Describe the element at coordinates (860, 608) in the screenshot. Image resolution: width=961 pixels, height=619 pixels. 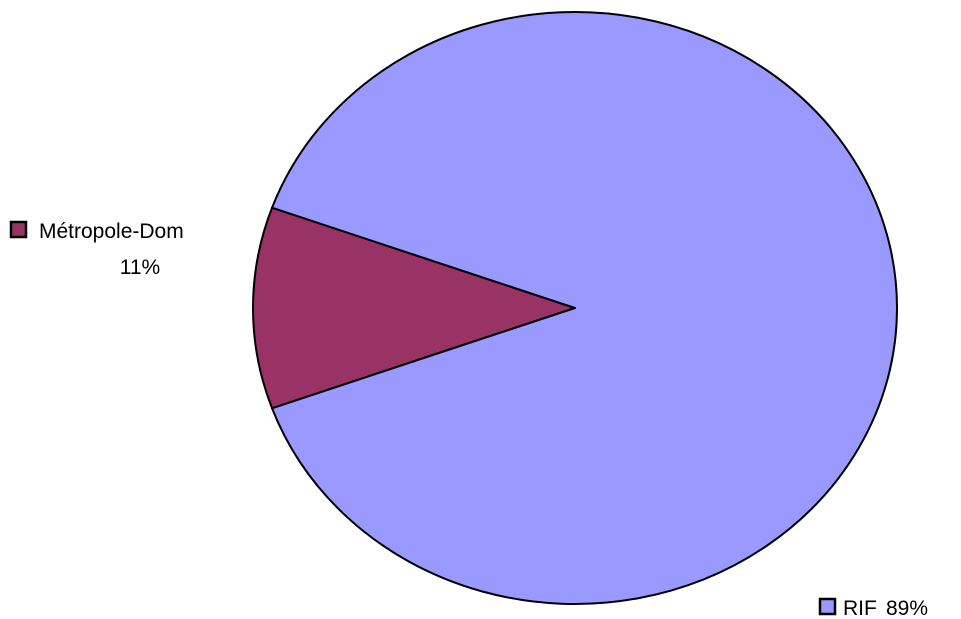
I see `slice-label-rif-name: RIF` at that location.